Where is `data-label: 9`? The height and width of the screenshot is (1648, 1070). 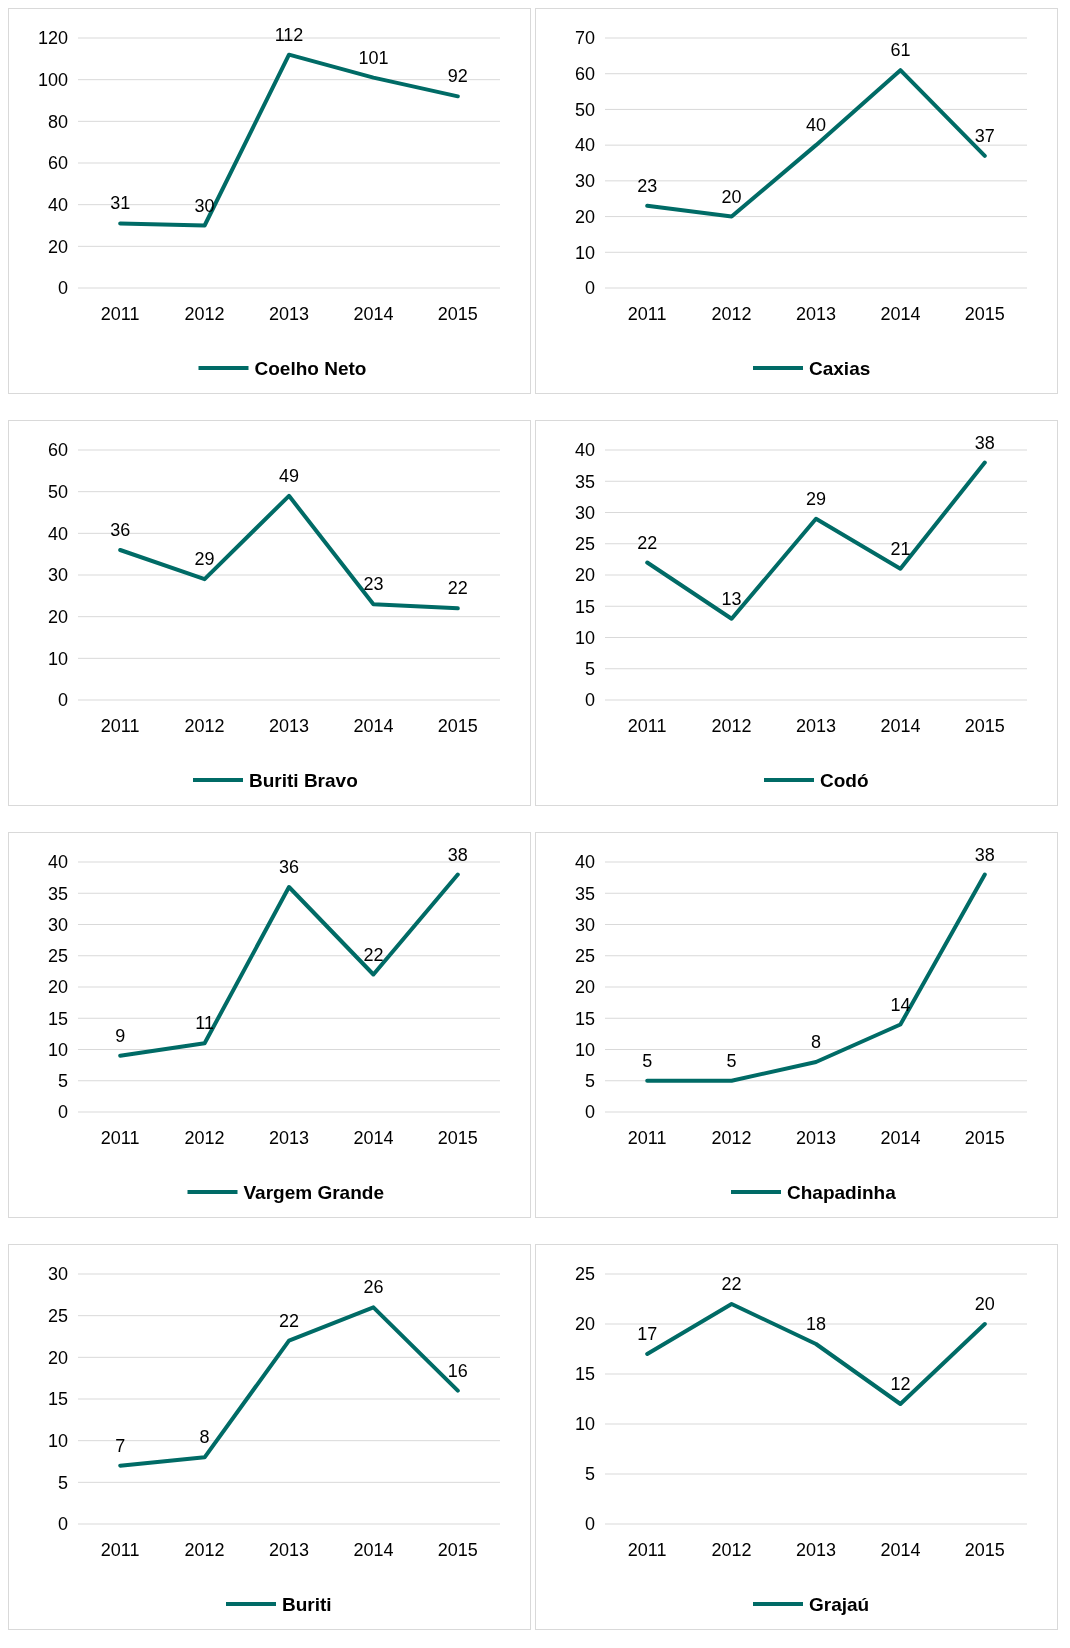 data-label: 9 is located at coordinates (120, 1035).